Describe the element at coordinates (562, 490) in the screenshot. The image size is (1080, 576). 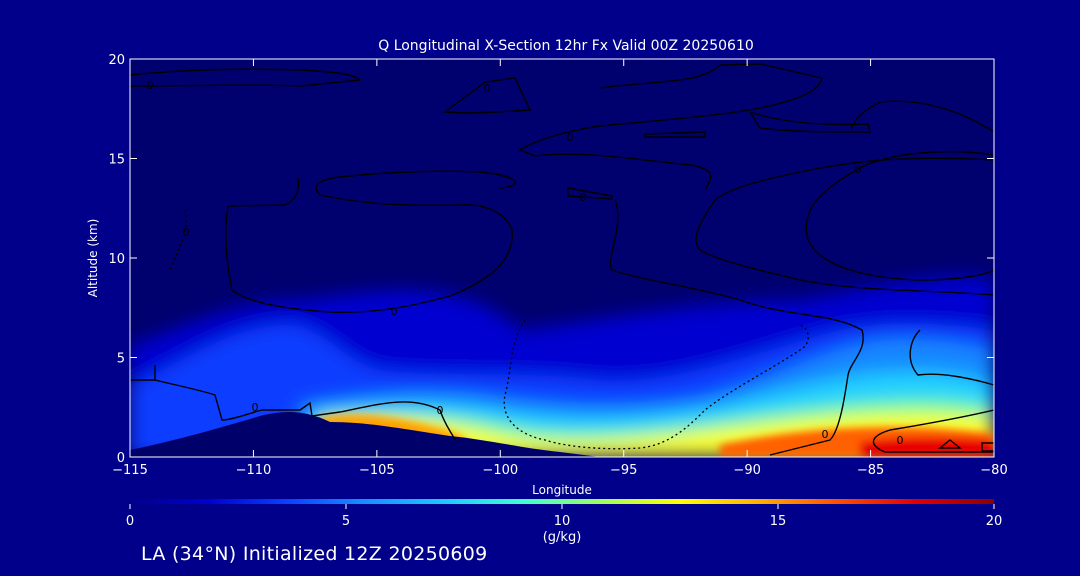
I see `x-axis-label: Longitude` at that location.